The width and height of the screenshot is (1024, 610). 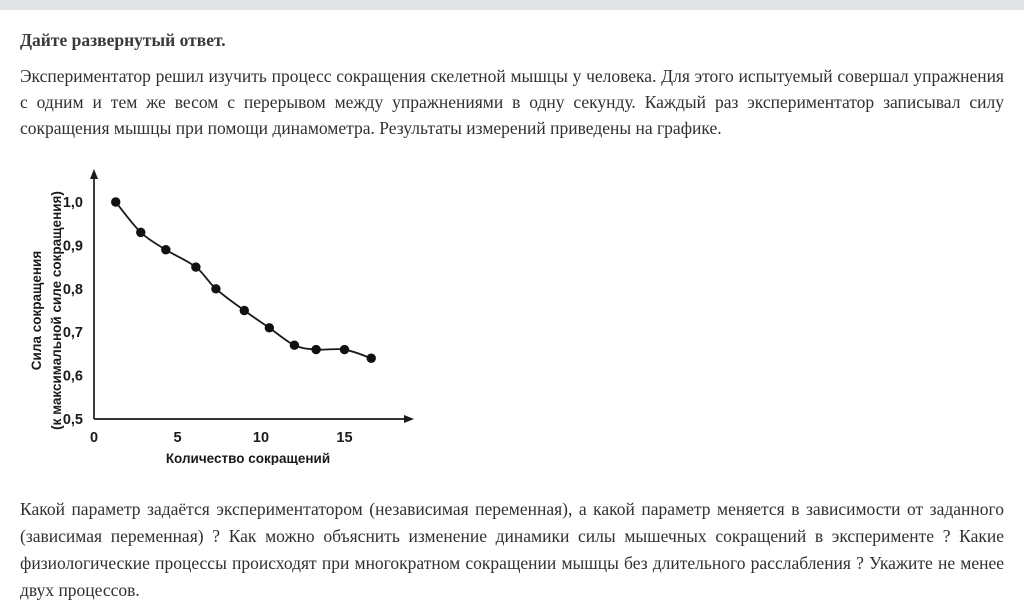 What do you see at coordinates (73, 203) in the screenshot?
I see `y-tick-label: 1,0` at bounding box center [73, 203].